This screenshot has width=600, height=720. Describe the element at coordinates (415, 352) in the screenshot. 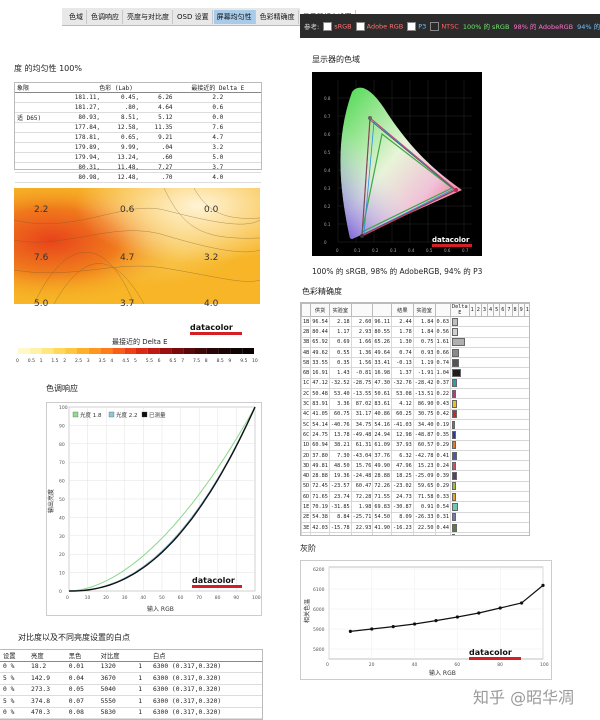

I see `accuracy-row: 4B 49.62 0.55 1.36 49.64 0.74 0.93 0.66` at that location.